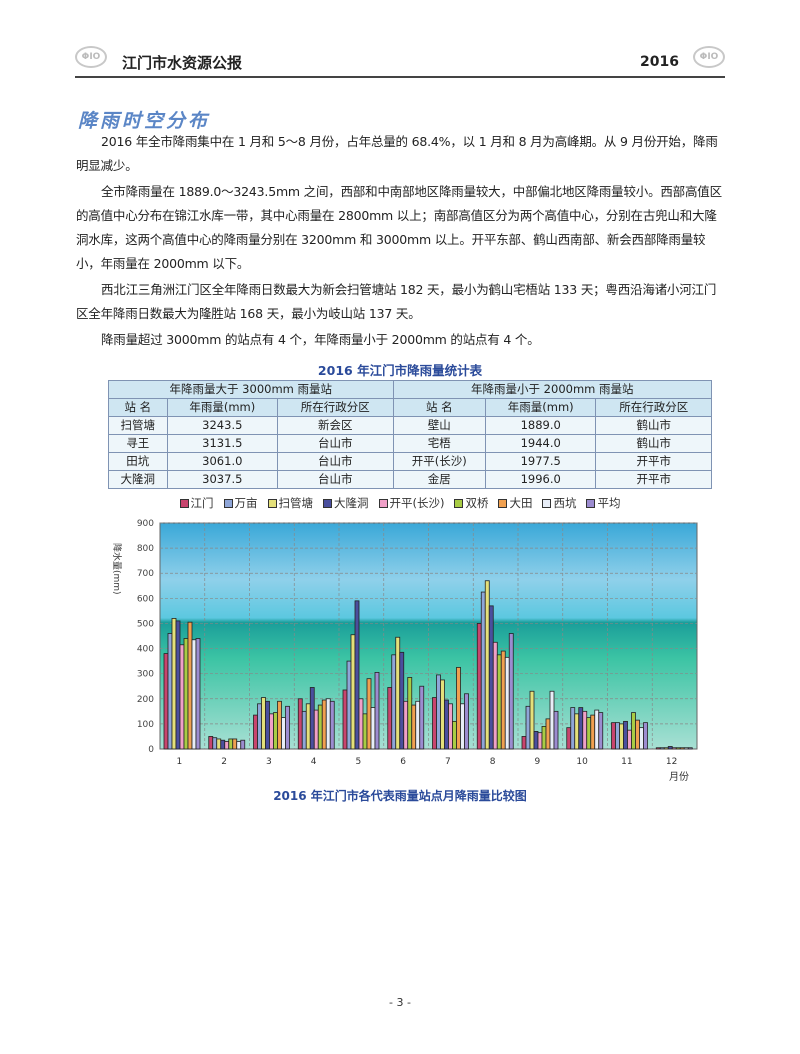 This screenshot has height=1054, width=800. Describe the element at coordinates (625, 735) in the screenshot. I see `bar-大隆洞-11` at that location.